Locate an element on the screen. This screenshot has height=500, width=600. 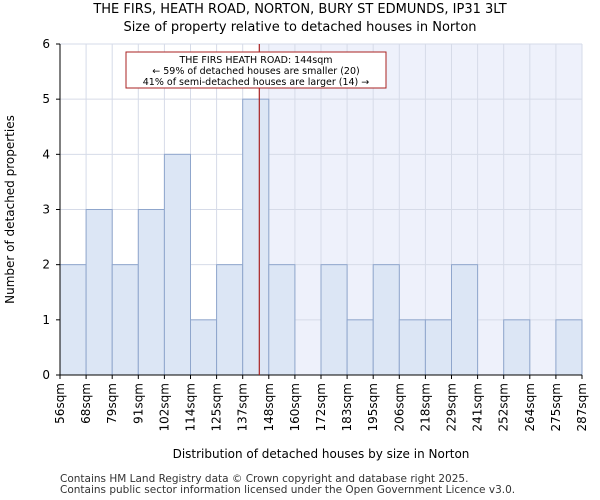
y-tick-label: 2 is located at coordinates (46, 265).